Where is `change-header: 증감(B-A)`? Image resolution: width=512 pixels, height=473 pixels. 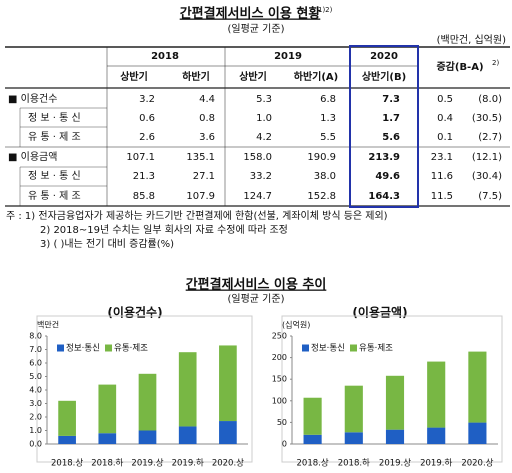 change-header: 증감(B-A) is located at coordinates (459, 67).